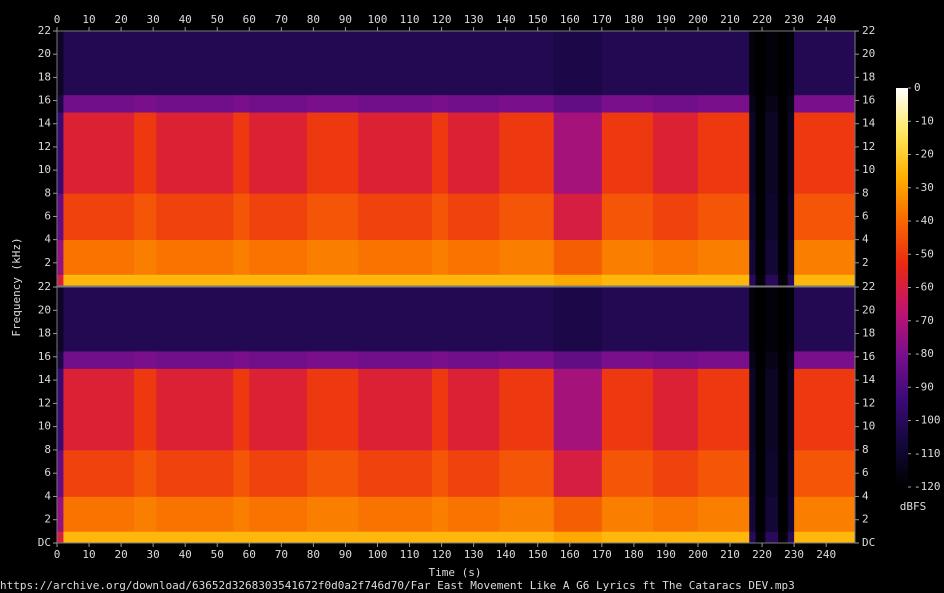 This screenshot has height=593, width=944. Describe the element at coordinates (868, 169) in the screenshot. I see `y-tick-label: 10` at that location.